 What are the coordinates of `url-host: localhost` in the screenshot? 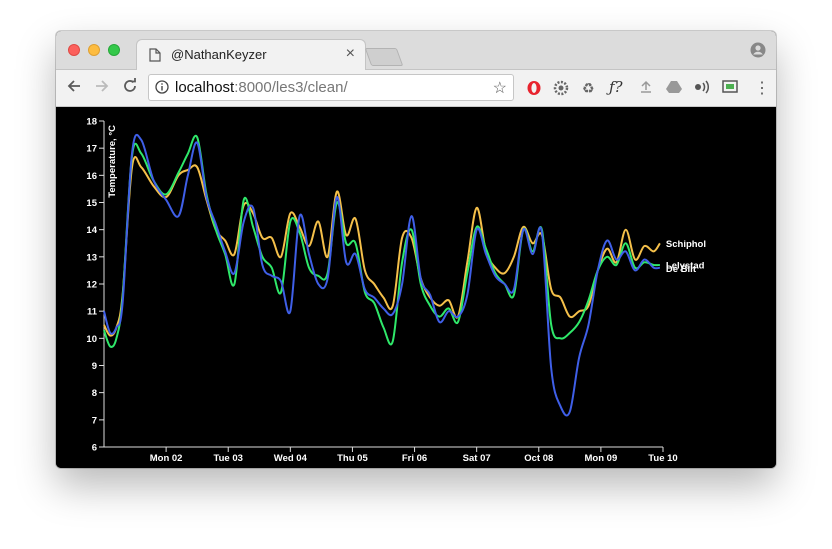 It's located at (205, 87).